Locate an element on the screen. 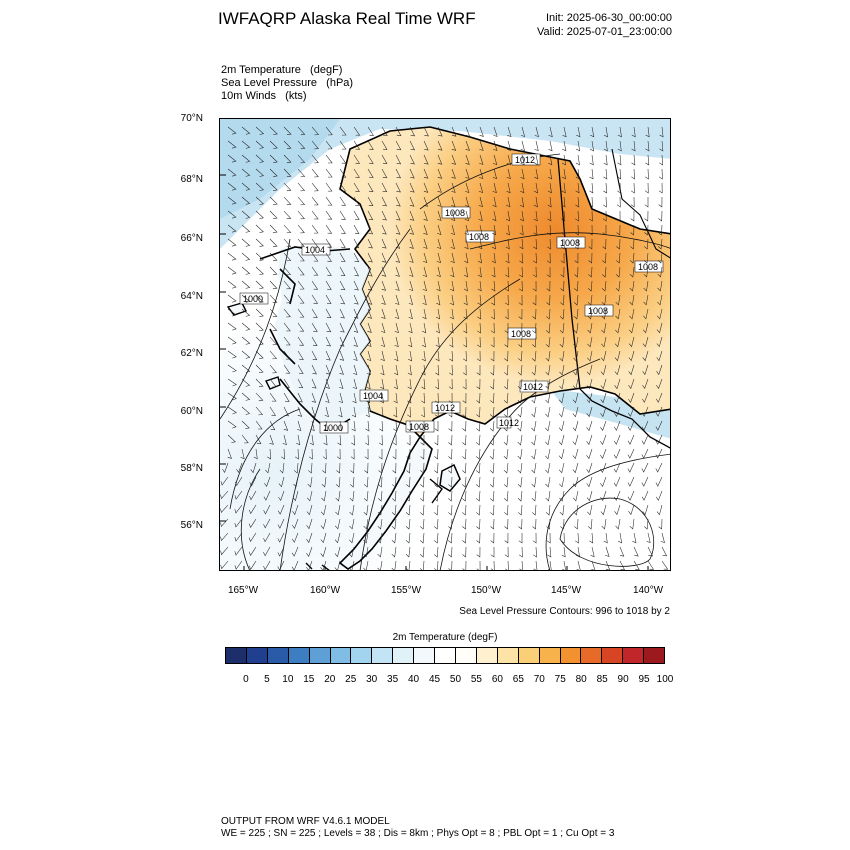 This screenshot has height=850, width=850. isobar-label: 1012 is located at coordinates (525, 160).